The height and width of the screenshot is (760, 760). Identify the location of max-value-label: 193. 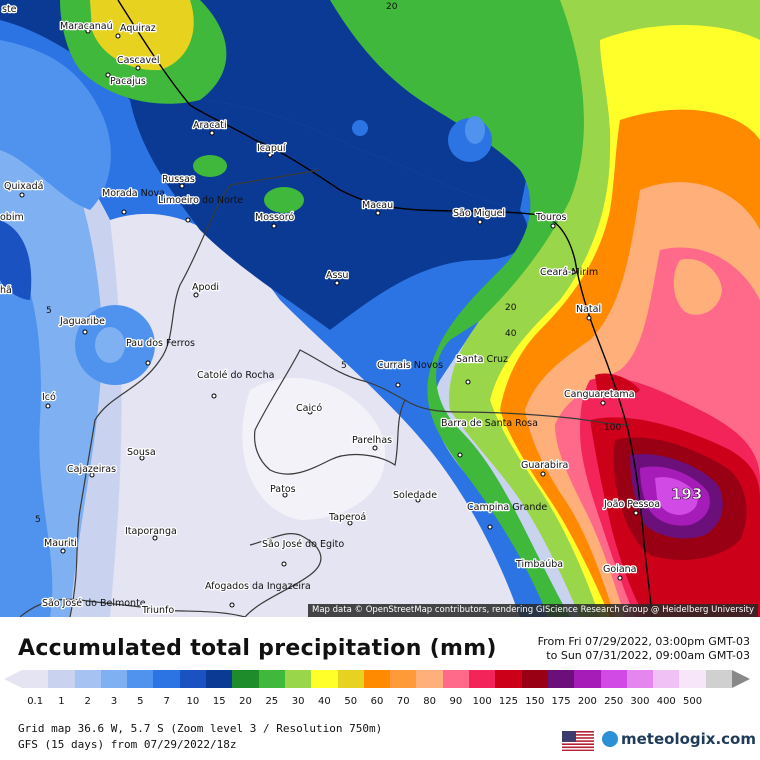
(686, 494).